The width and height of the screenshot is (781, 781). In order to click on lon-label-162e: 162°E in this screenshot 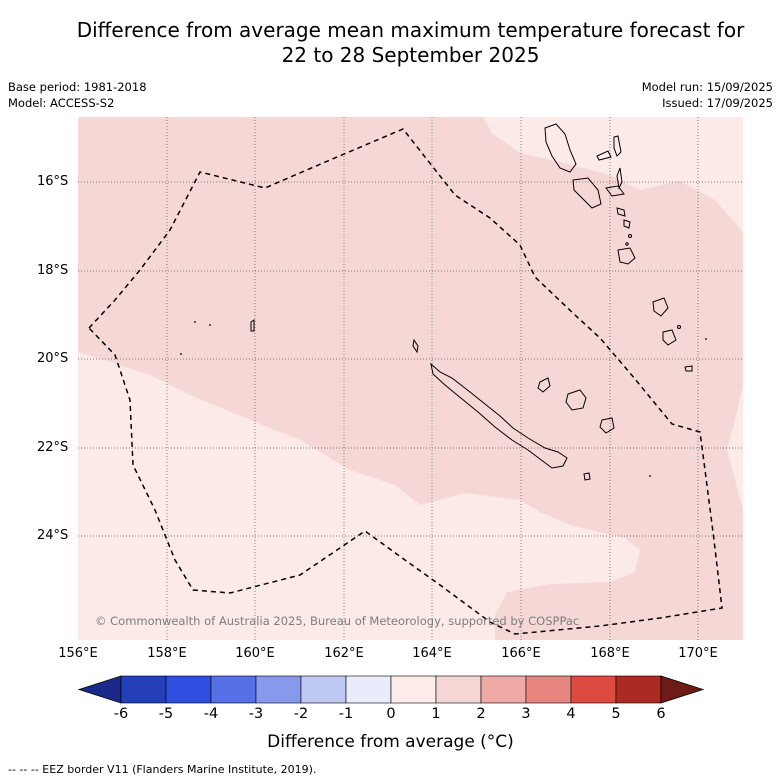, I will do `click(344, 653)`.